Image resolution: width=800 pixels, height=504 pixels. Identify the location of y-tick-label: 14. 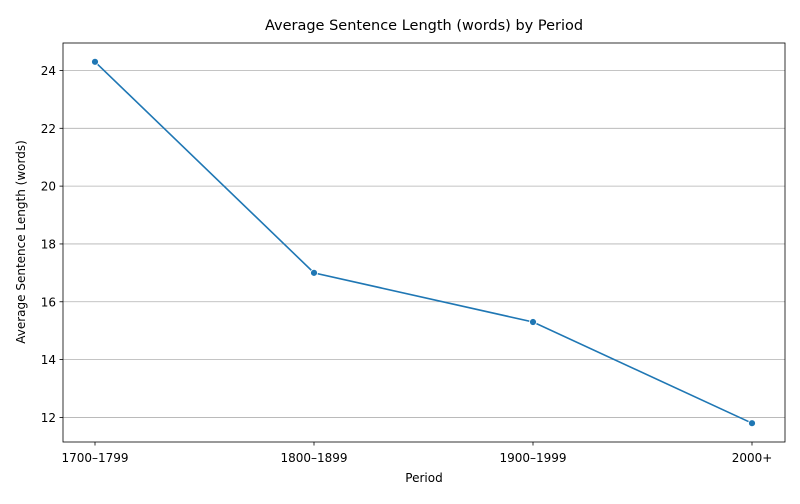
(48, 360).